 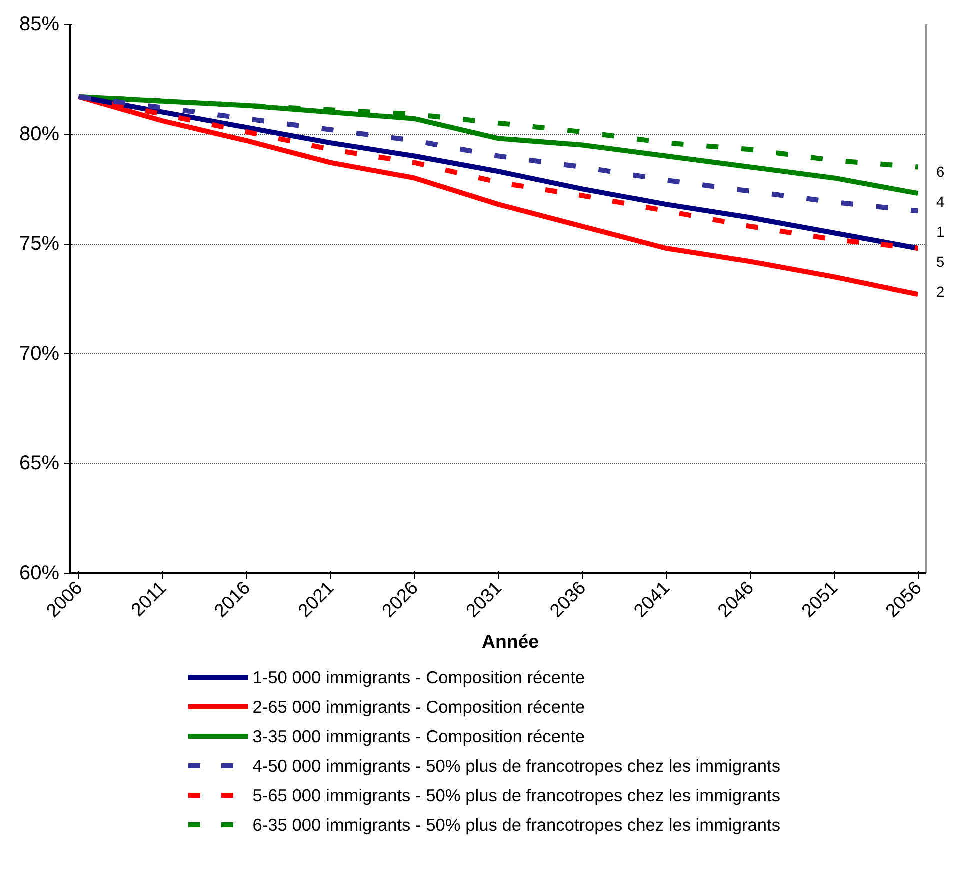 What do you see at coordinates (39, 353) in the screenshot?
I see `y-tick-label: 70%` at bounding box center [39, 353].